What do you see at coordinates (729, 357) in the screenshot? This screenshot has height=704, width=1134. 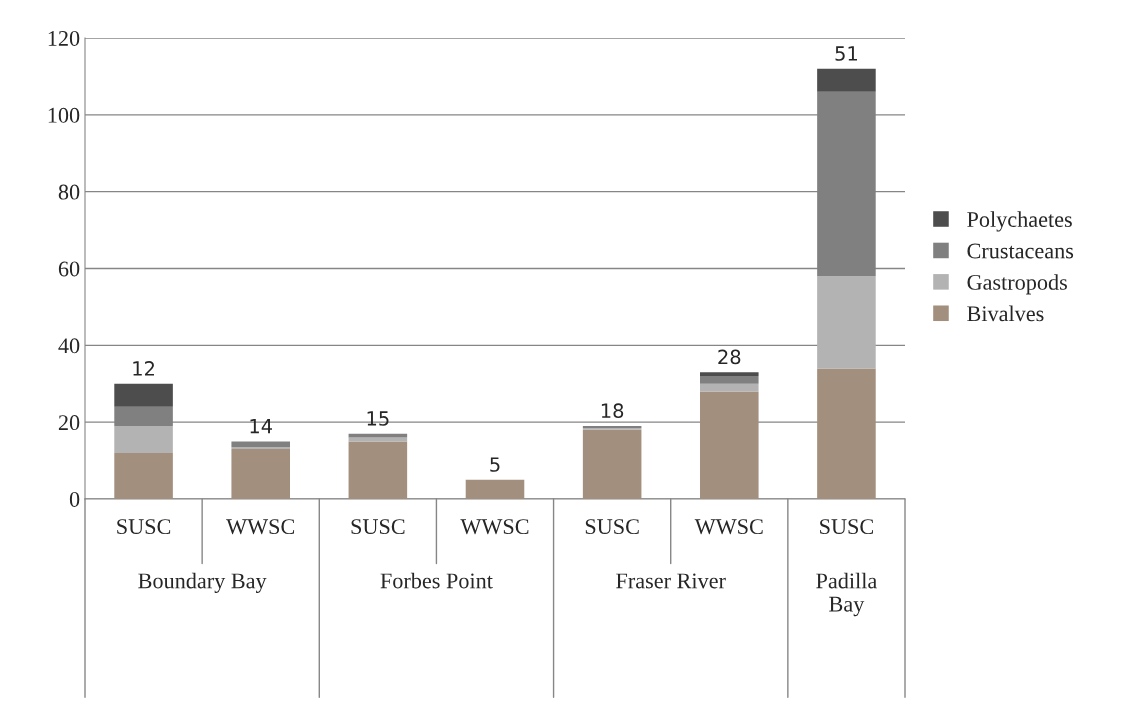 I see `annotation: 28` at bounding box center [729, 357].